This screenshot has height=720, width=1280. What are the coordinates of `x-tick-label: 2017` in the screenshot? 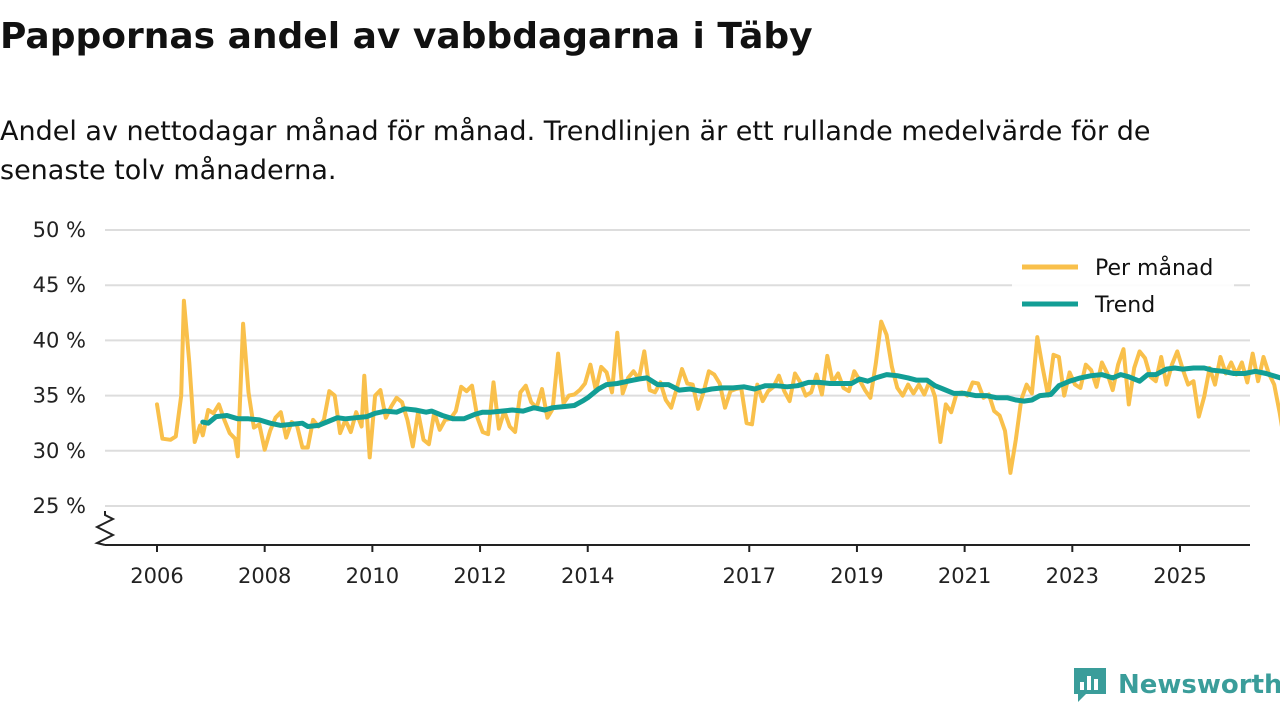 It's located at (749, 576).